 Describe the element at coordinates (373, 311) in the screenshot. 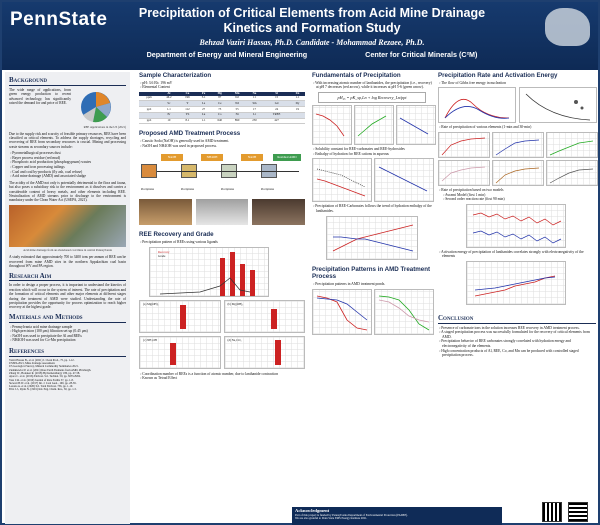

I see `patterns-plots` at that location.